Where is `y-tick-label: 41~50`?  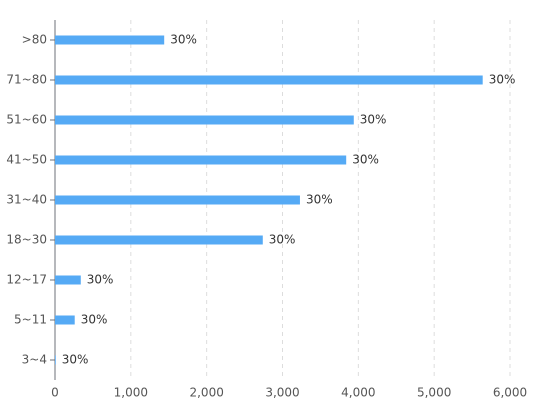
y-tick-label: 41~50 is located at coordinates (26, 160).